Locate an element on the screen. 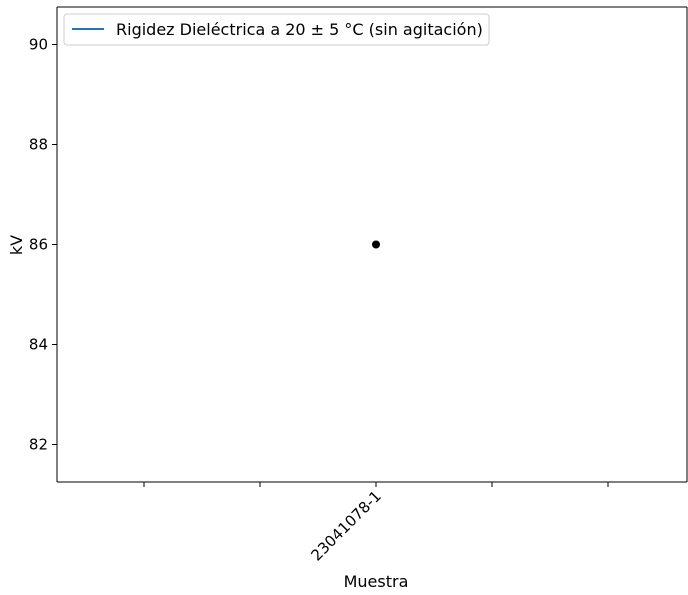 This screenshot has width=688, height=595. y-tick-label: 88 is located at coordinates (38, 145).